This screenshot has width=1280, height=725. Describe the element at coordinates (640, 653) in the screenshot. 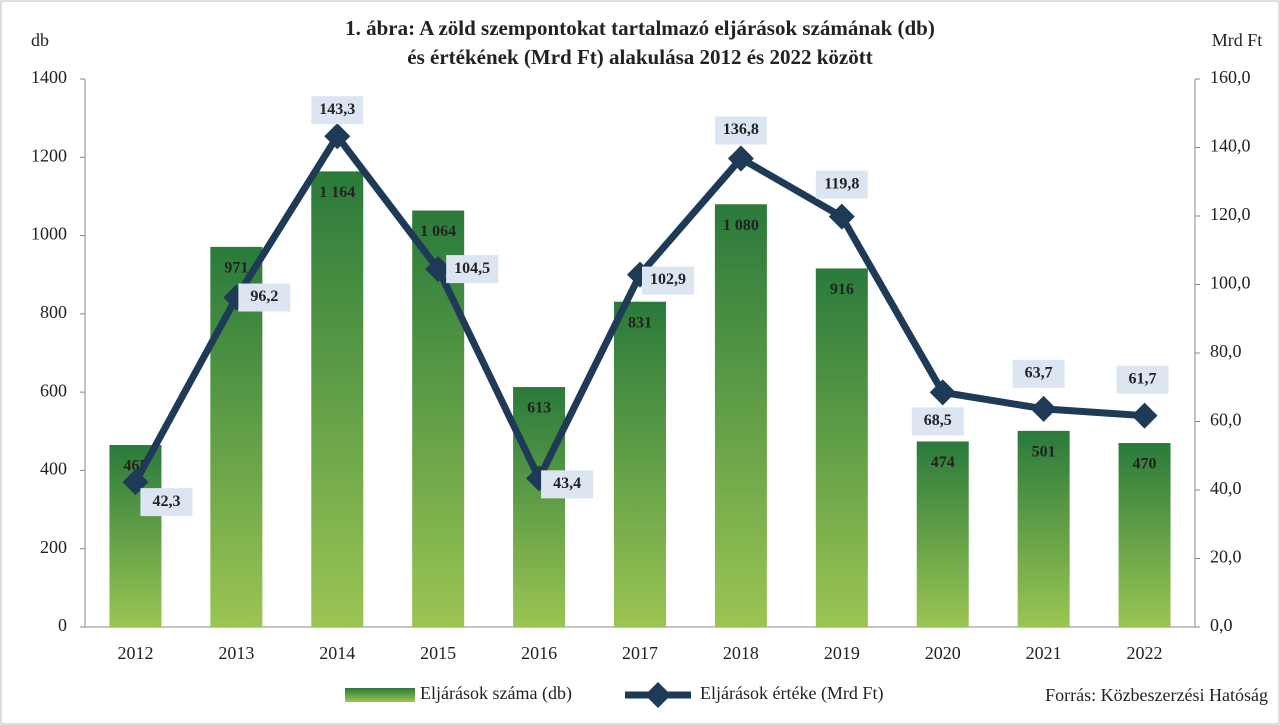

I see `x-tick-label: 2017` at that location.